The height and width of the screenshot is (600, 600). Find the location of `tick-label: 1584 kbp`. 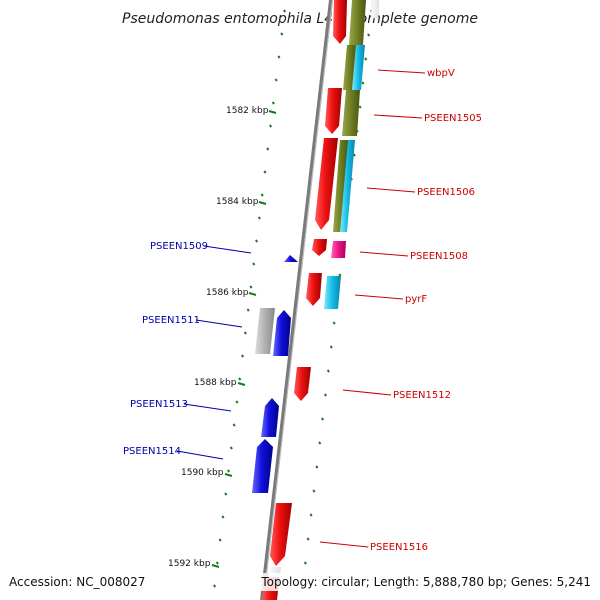

tick-label: 1584 kbp is located at coordinates (237, 202).